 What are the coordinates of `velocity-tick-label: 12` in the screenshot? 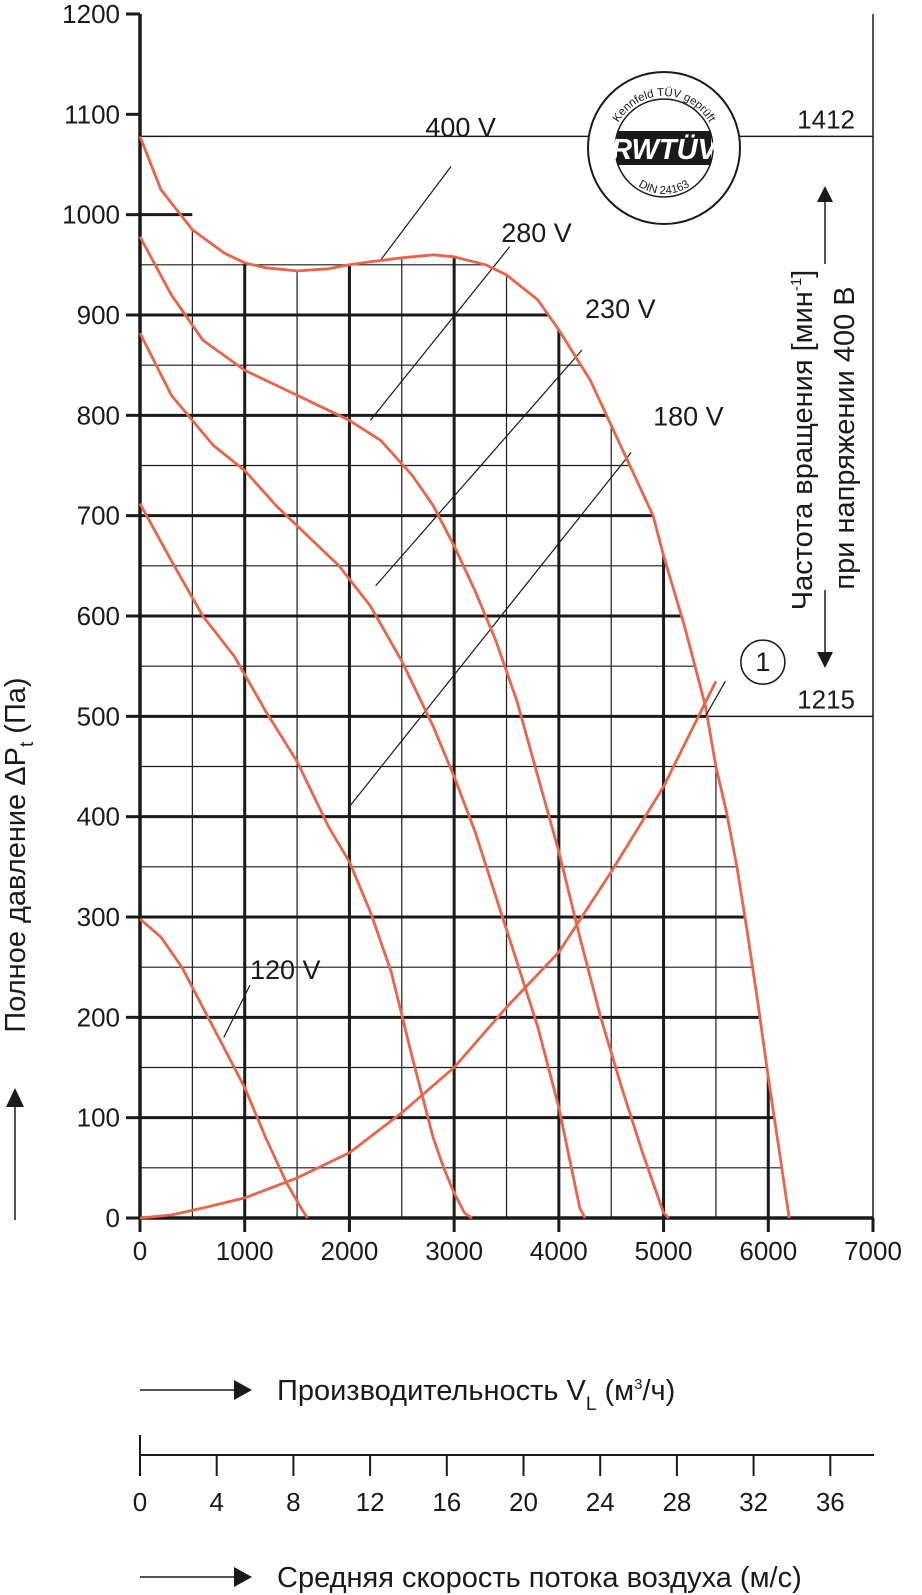 It's located at (370, 1502).